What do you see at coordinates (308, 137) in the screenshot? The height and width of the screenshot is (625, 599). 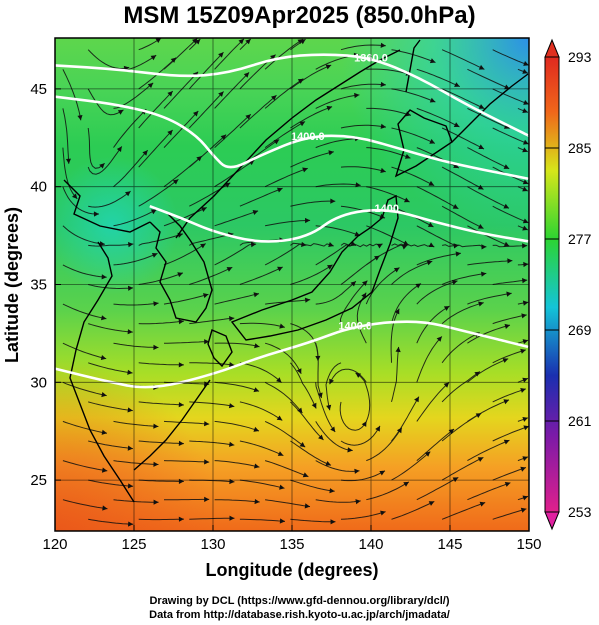 I see `contour-label: 1400.0` at bounding box center [308, 137].